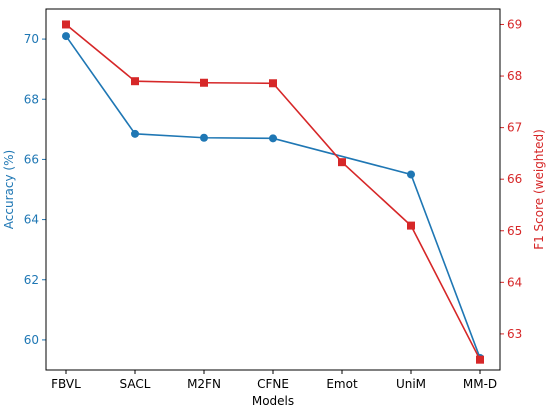  I want to click on left-y-tick-label: 64, so click(31, 220).